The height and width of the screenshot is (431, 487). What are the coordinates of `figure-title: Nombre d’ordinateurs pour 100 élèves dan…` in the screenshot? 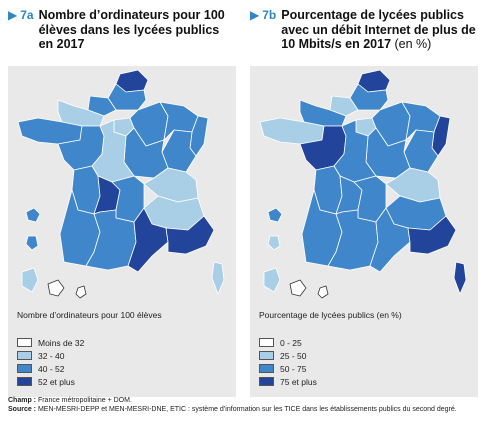 It's located at (131, 29).